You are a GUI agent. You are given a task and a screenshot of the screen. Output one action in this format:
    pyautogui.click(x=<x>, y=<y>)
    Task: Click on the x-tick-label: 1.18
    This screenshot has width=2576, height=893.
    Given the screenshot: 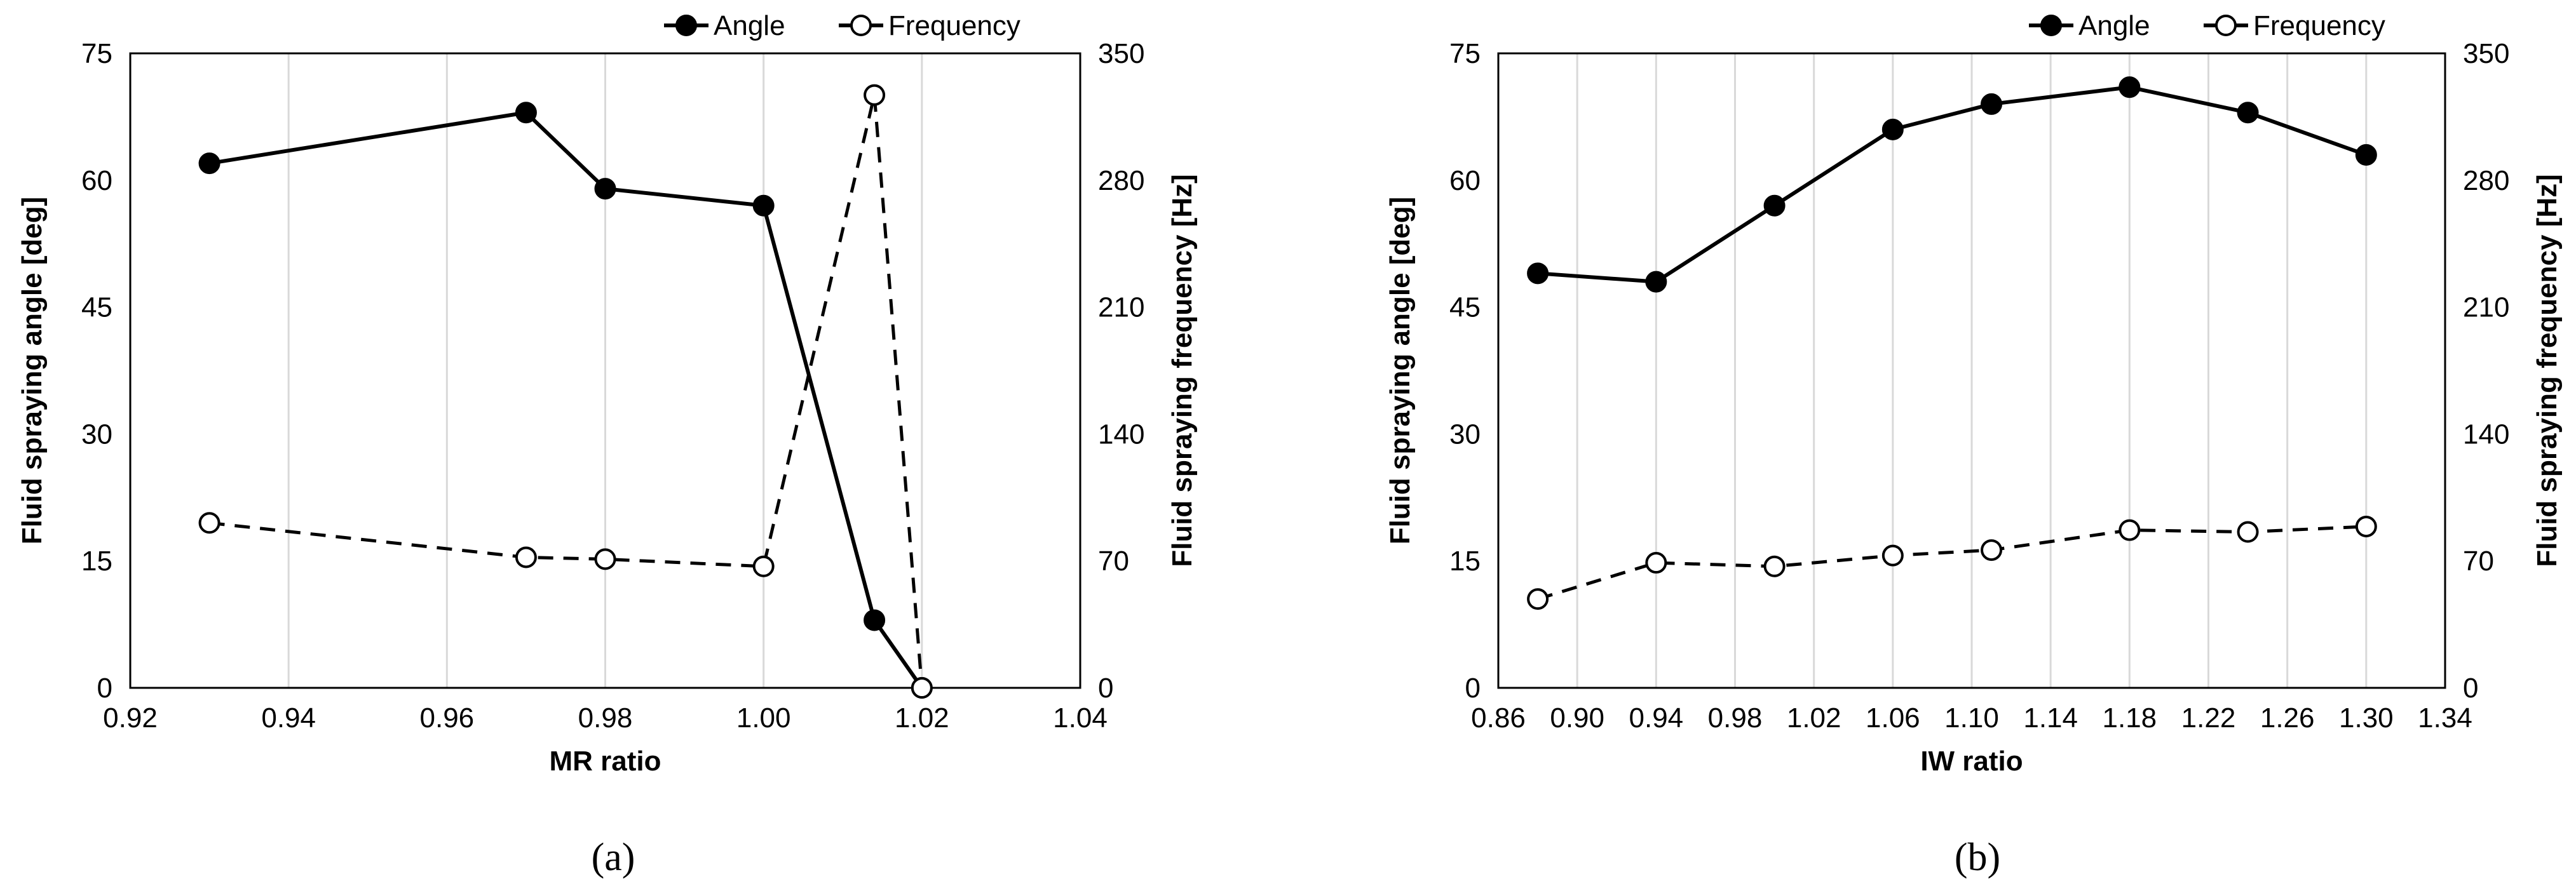 What is the action you would take?
    pyautogui.click(x=2130, y=718)
    